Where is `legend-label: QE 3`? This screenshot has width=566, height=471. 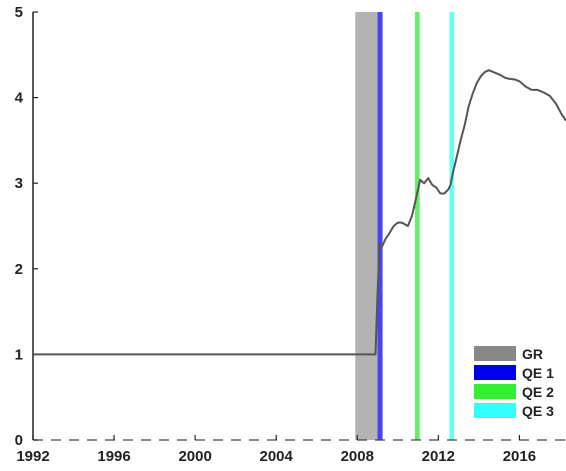 legend-label: QE 3 is located at coordinates (538, 411).